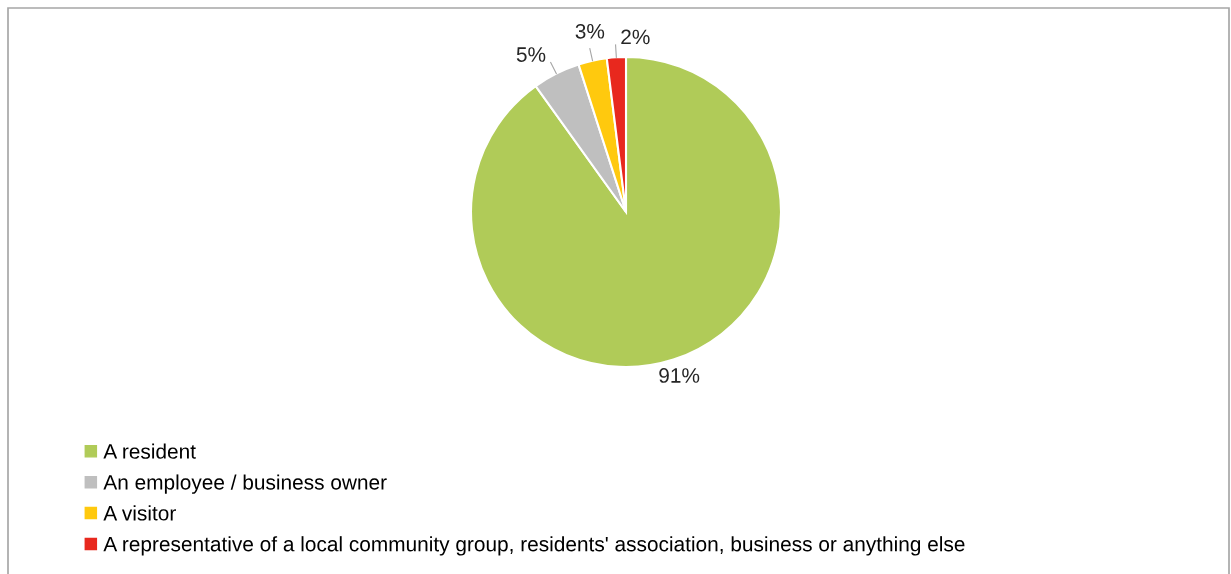 The width and height of the screenshot is (1231, 574). Describe the element at coordinates (679, 375) in the screenshot. I see `data-label: 91%` at that location.